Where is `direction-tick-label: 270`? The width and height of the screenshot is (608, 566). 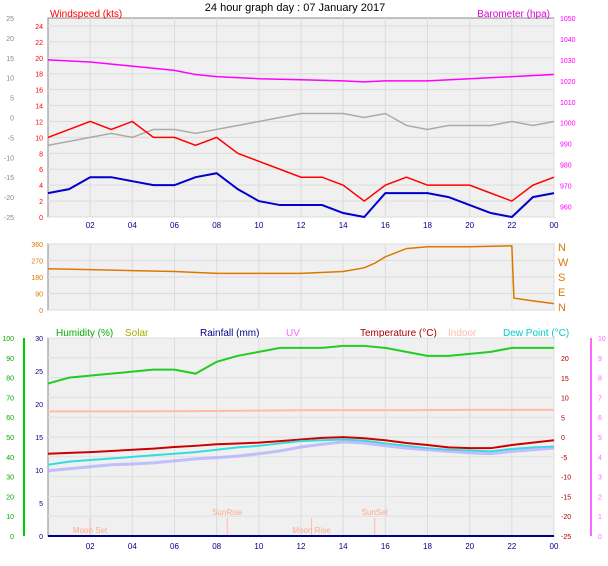 direction-tick-label: 270 is located at coordinates (37, 262).